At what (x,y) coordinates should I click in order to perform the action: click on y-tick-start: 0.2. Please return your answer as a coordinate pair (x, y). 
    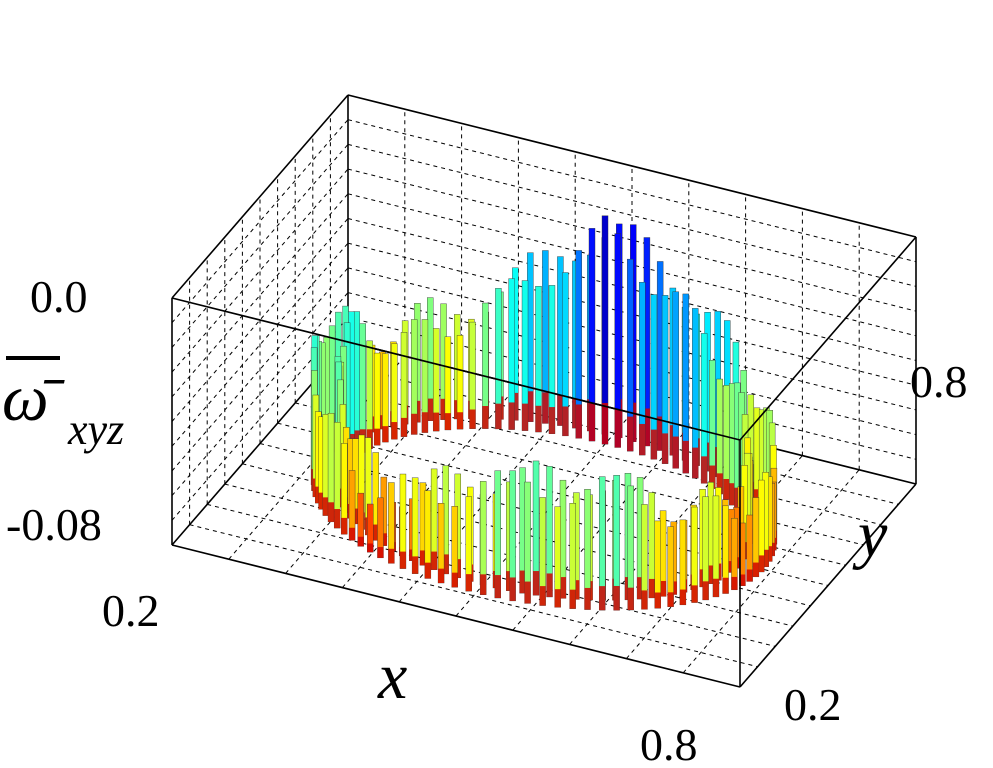
    Looking at the image, I should click on (813, 704).